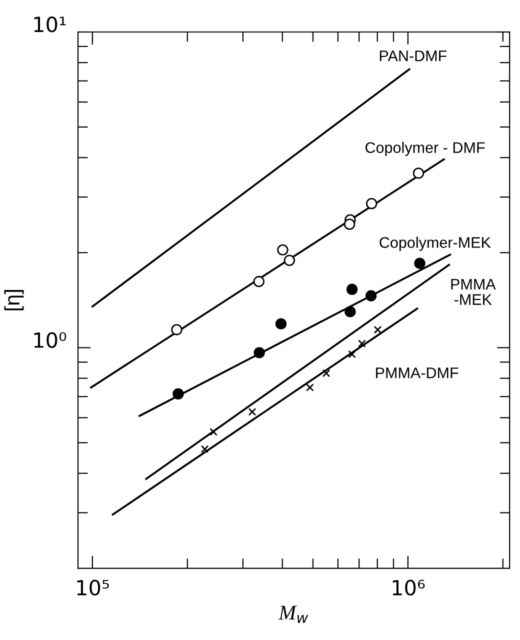 The image size is (520, 640). Describe the element at coordinates (408, 588) in the screenshot. I see `x-tick-label: 10⁶` at that location.